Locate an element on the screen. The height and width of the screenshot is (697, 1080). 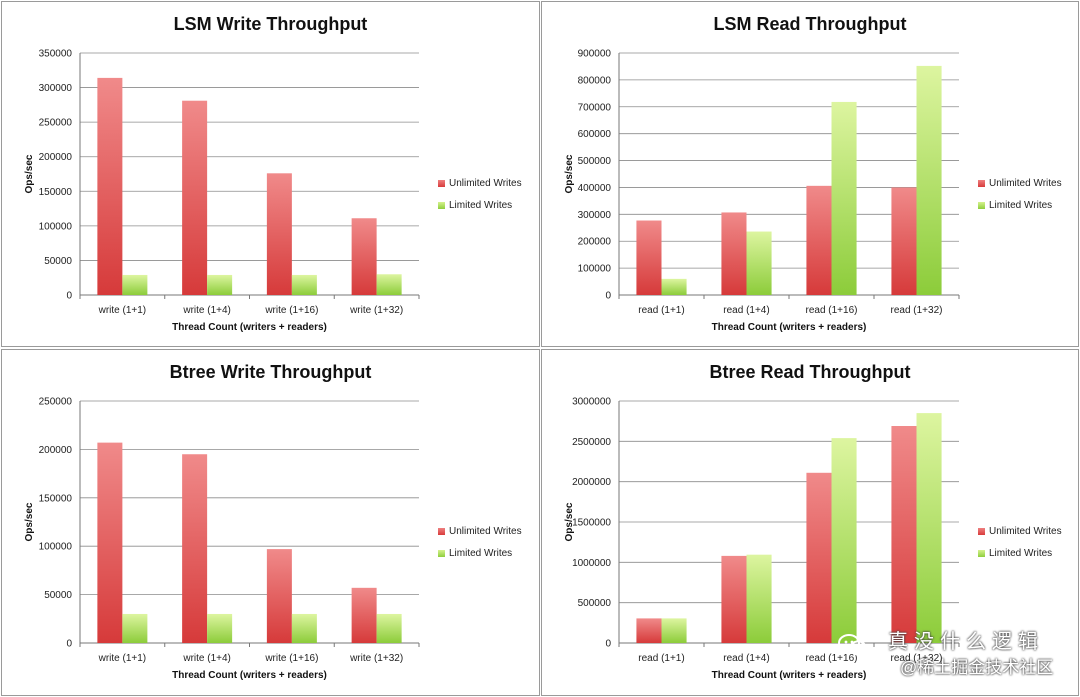
y-tick-label: 800000 is located at coordinates (595, 80).